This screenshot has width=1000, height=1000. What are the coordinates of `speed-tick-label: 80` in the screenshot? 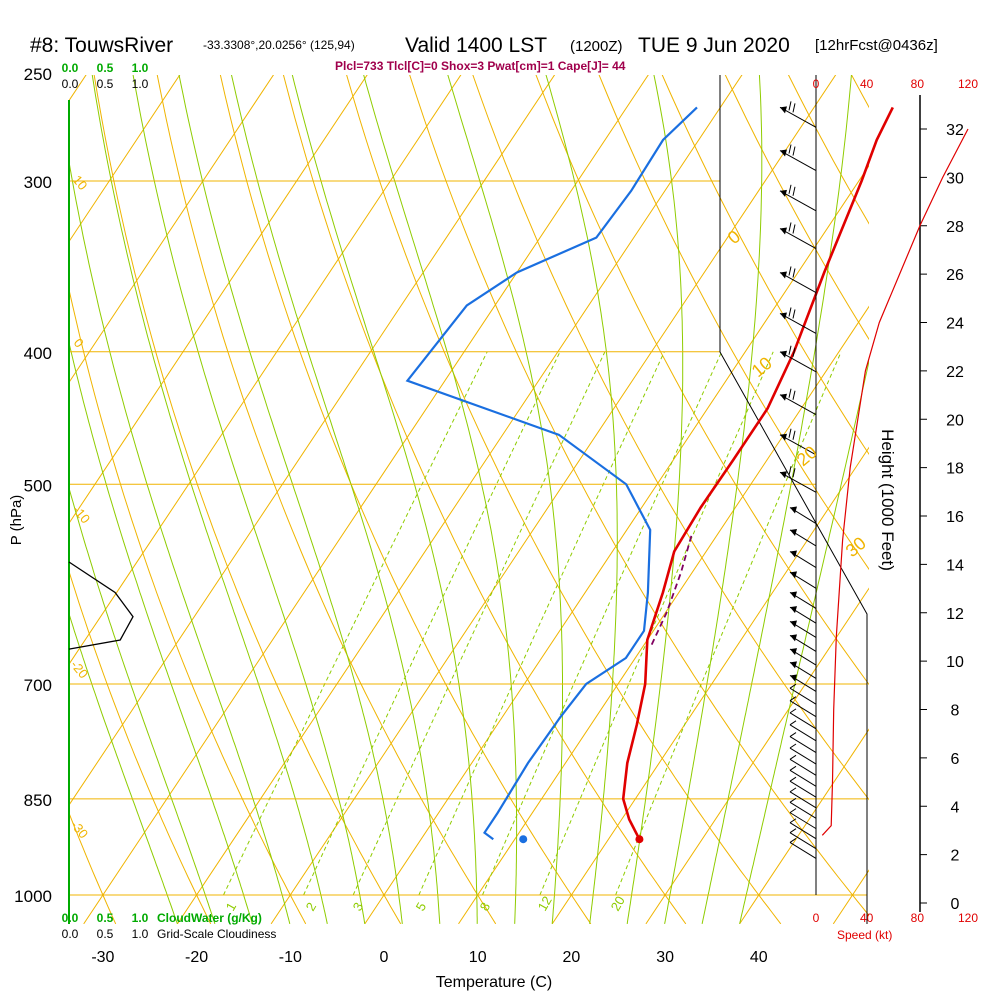 It's located at (918, 84).